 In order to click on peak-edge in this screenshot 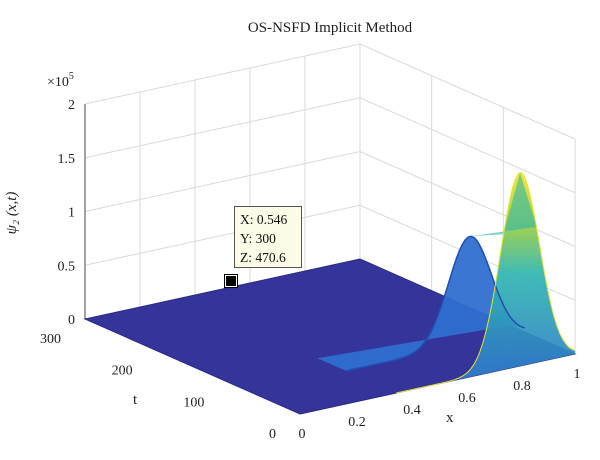, I will do `click(486, 283)`.